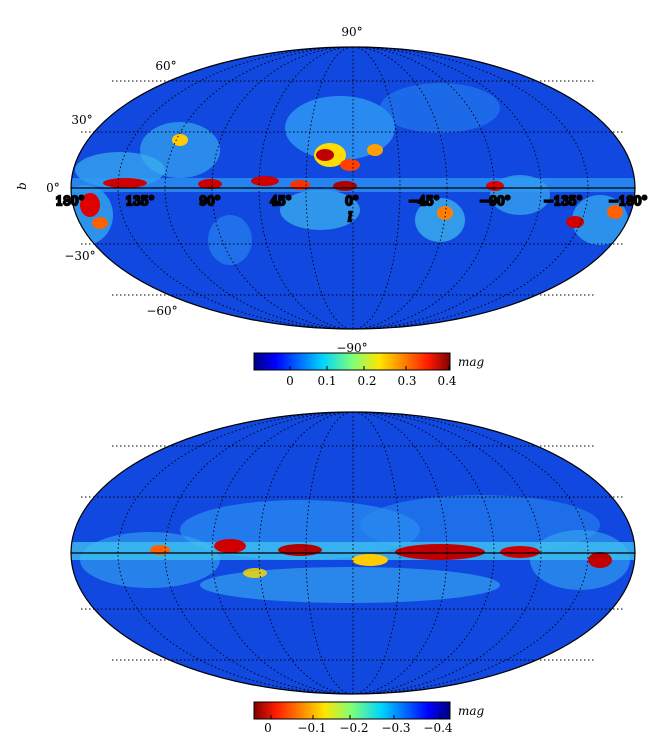  I want to click on bottom-colorbar-tick: 0, so click(268, 728).